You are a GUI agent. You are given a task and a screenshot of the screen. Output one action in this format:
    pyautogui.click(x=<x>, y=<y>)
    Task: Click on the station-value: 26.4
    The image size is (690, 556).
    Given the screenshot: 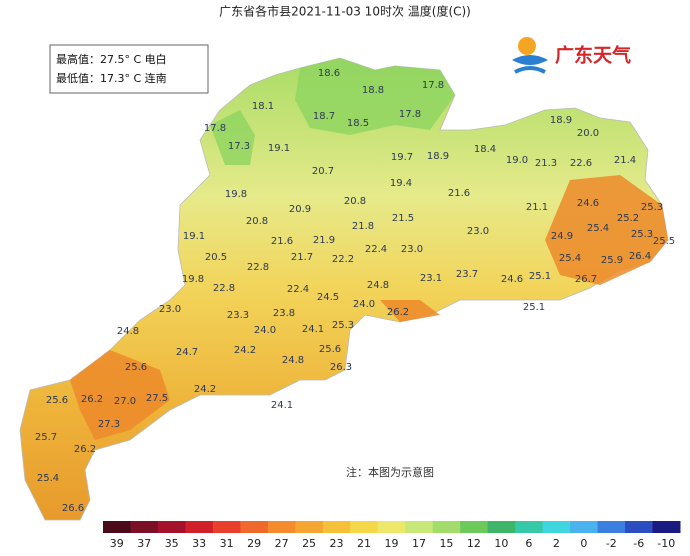 What is the action you would take?
    pyautogui.click(x=640, y=256)
    